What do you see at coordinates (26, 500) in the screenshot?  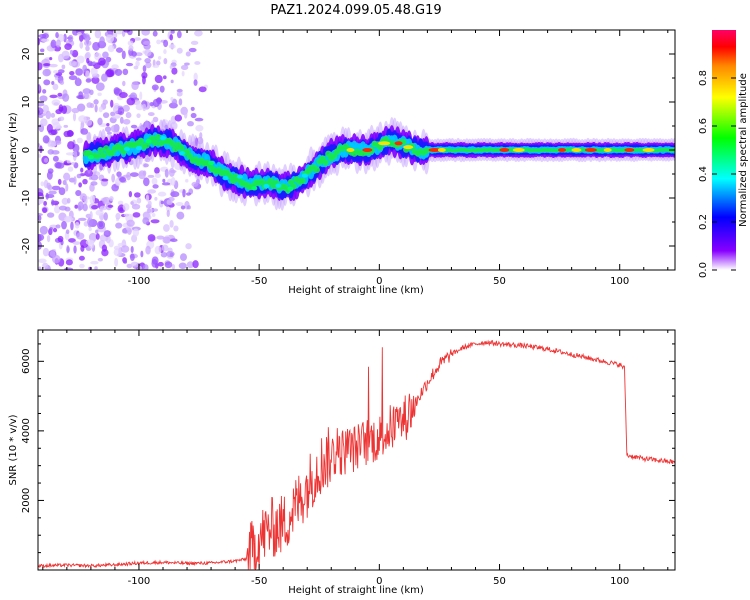 I see `snr-y-tick-label: 2000` at bounding box center [26, 500].